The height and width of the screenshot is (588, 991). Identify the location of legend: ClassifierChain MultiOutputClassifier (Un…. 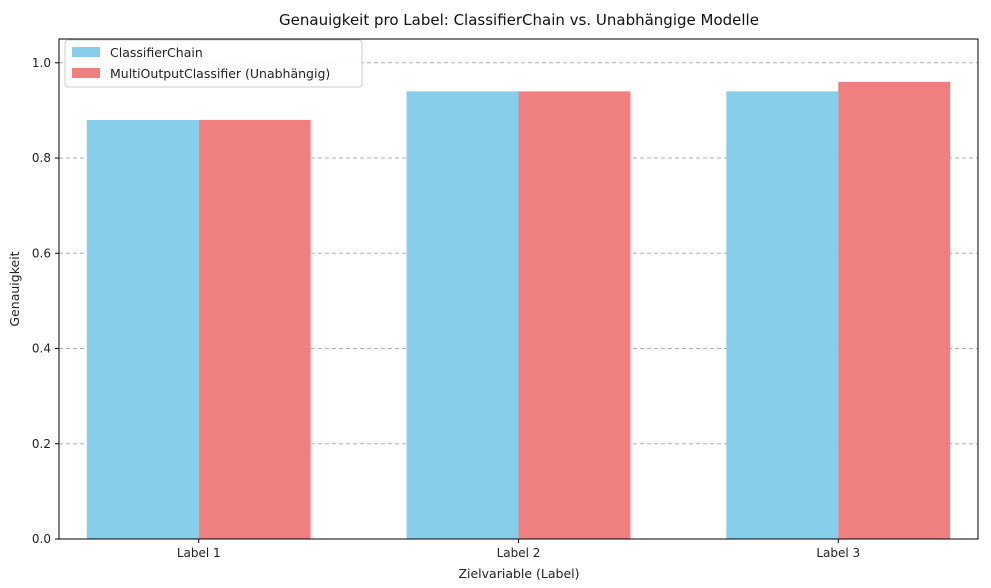
(213, 63).